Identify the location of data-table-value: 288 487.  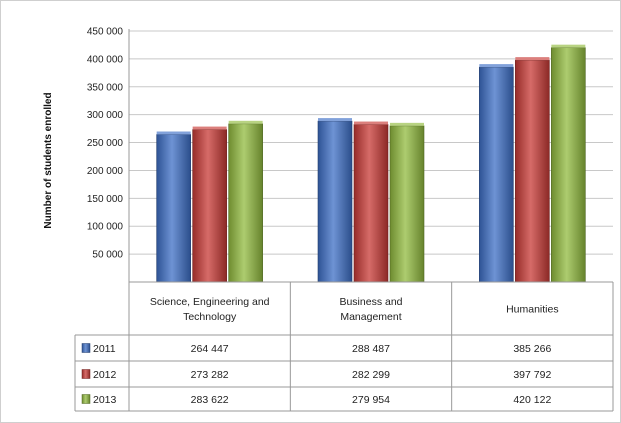
(371, 349).